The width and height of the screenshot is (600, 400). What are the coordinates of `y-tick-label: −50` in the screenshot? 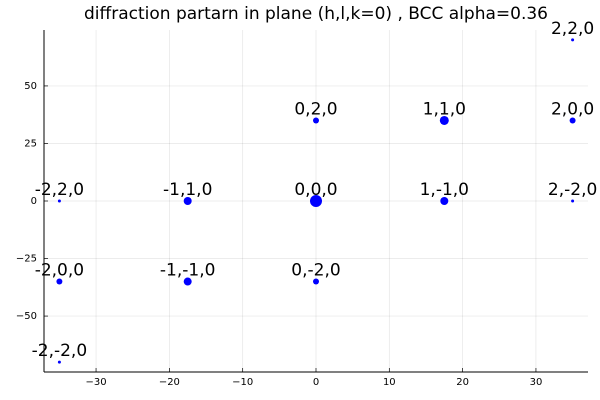 It's located at (26, 316).